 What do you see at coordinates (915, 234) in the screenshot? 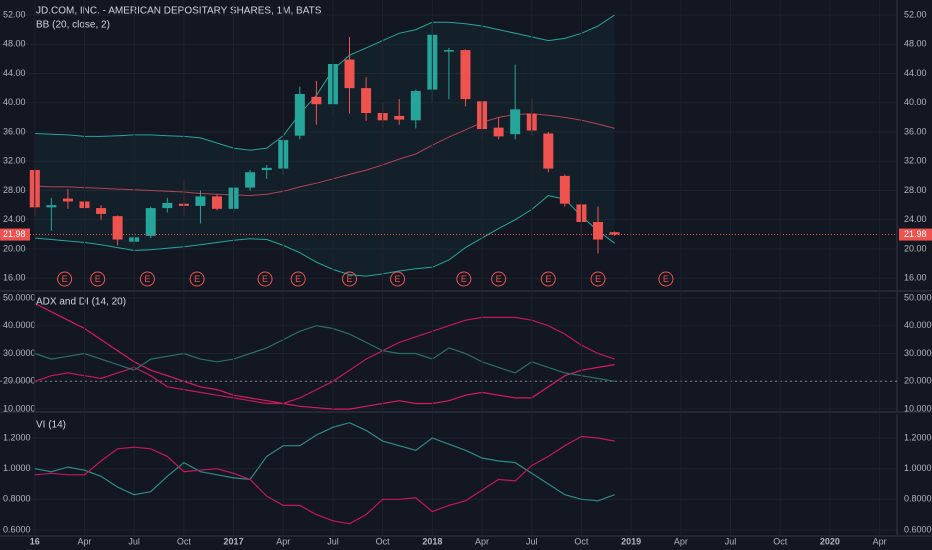
I see `last-price-tag` at bounding box center [915, 234].